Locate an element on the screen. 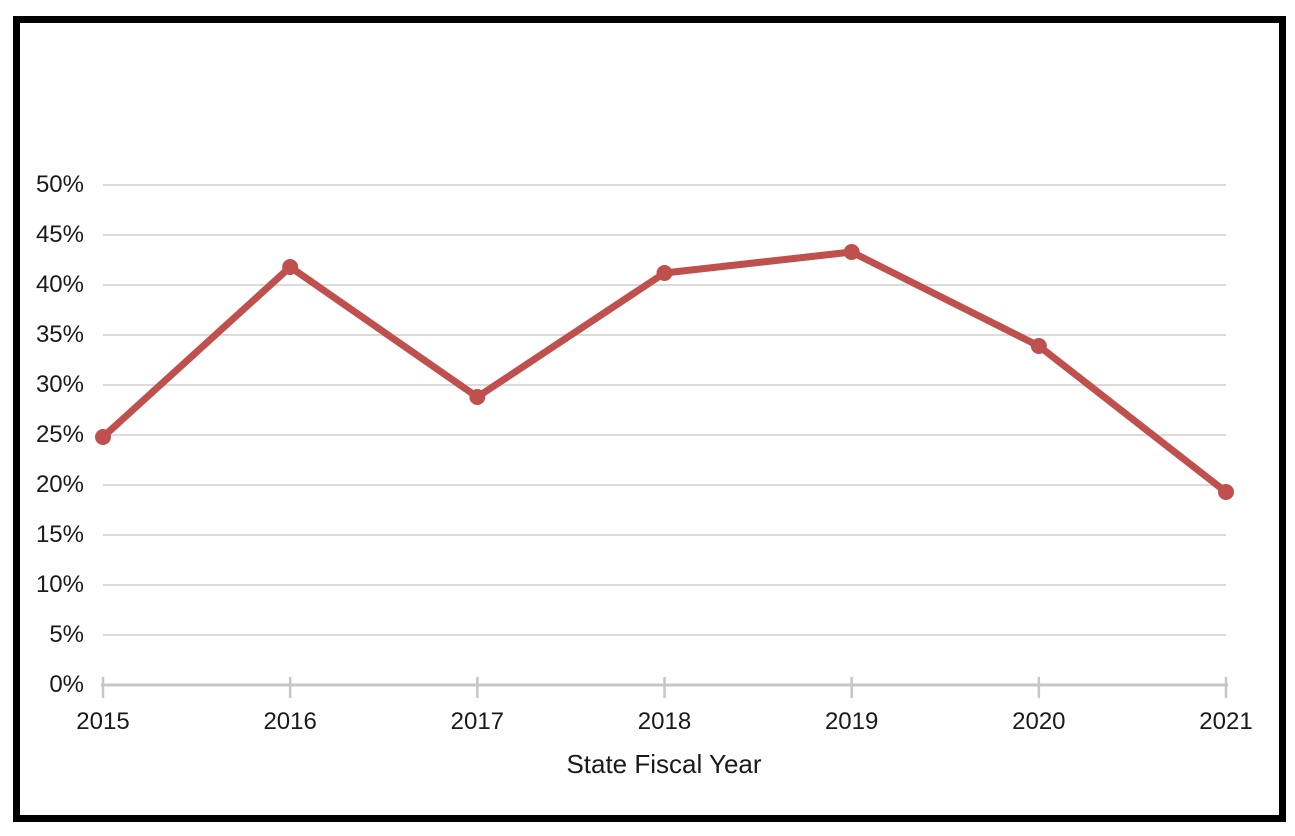 The height and width of the screenshot is (836, 1295). data-point-2019 is located at coordinates (851, 252).